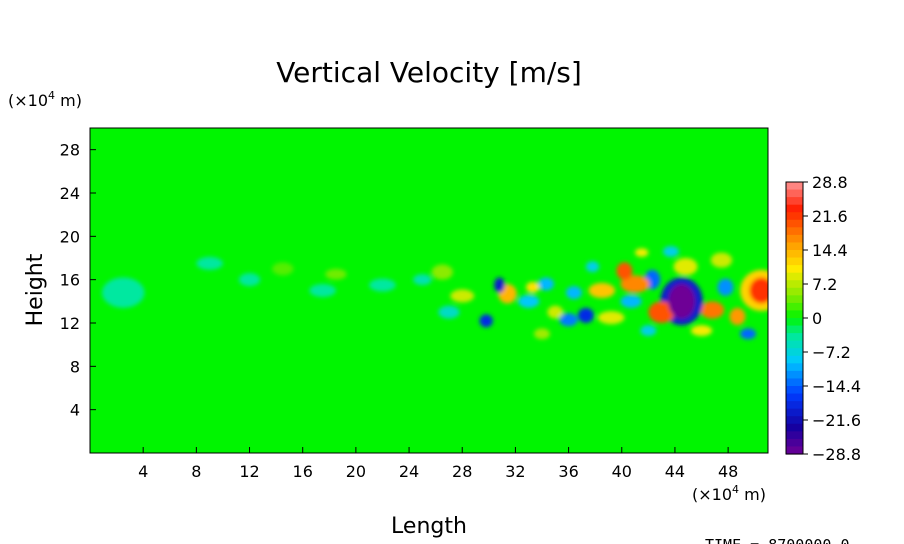 This screenshot has width=904, height=544. What do you see at coordinates (836, 420) in the screenshot?
I see `colorbar-tick-label: −21.6` at bounding box center [836, 420].